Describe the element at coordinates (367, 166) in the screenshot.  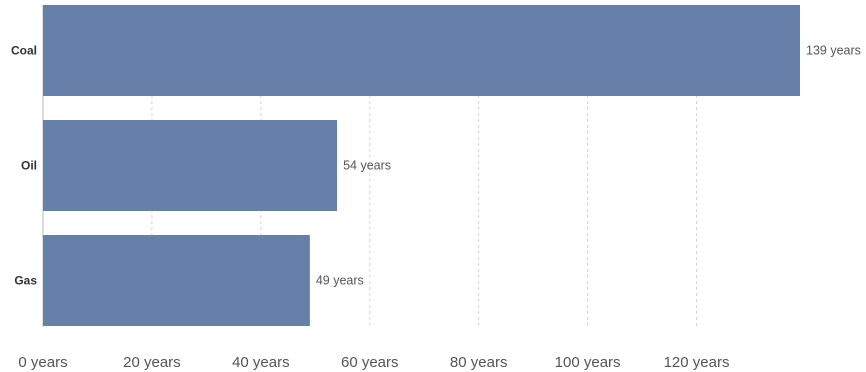
I see `value-label-oil: 54 years` at that location.